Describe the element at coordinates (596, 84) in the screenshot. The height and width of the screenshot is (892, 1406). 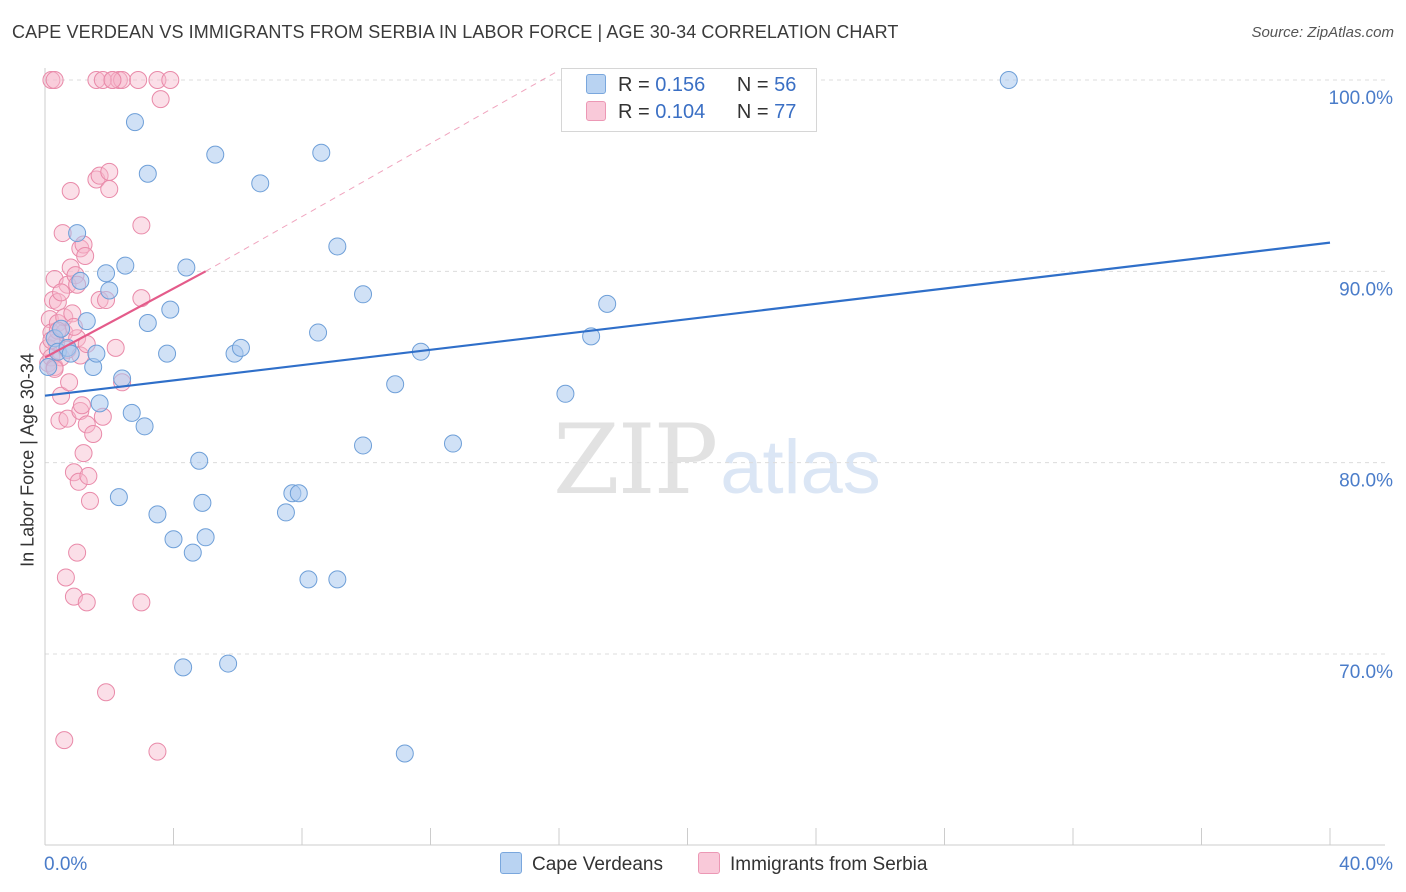
I see `legend-swatch-blue` at that location.